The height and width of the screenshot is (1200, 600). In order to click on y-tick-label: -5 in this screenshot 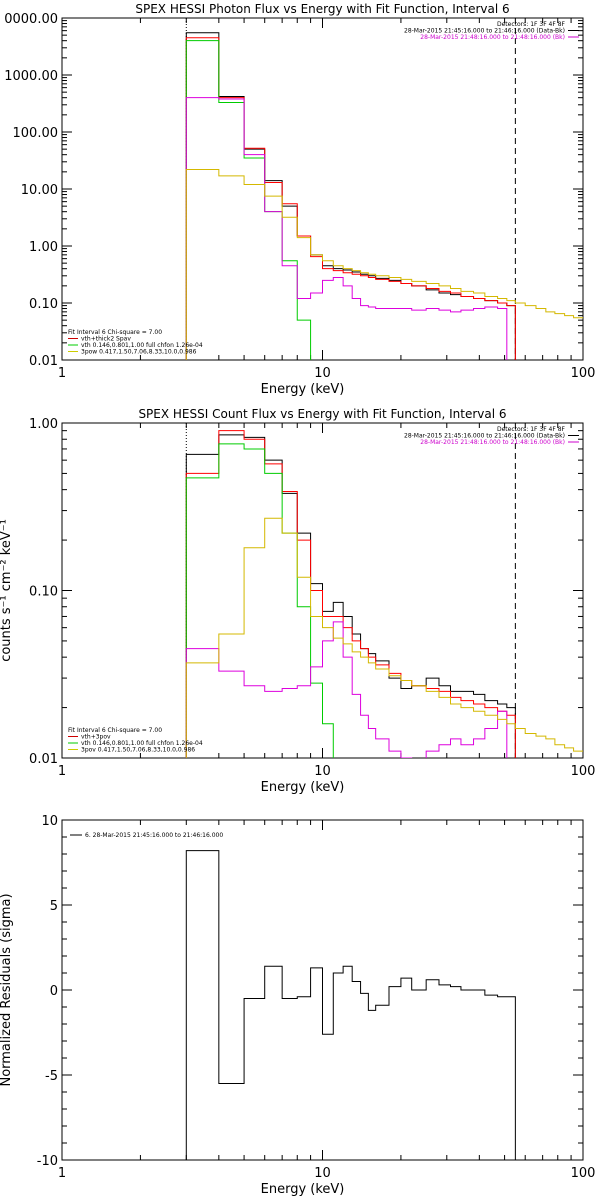, I will do `click(51, 1076)`.